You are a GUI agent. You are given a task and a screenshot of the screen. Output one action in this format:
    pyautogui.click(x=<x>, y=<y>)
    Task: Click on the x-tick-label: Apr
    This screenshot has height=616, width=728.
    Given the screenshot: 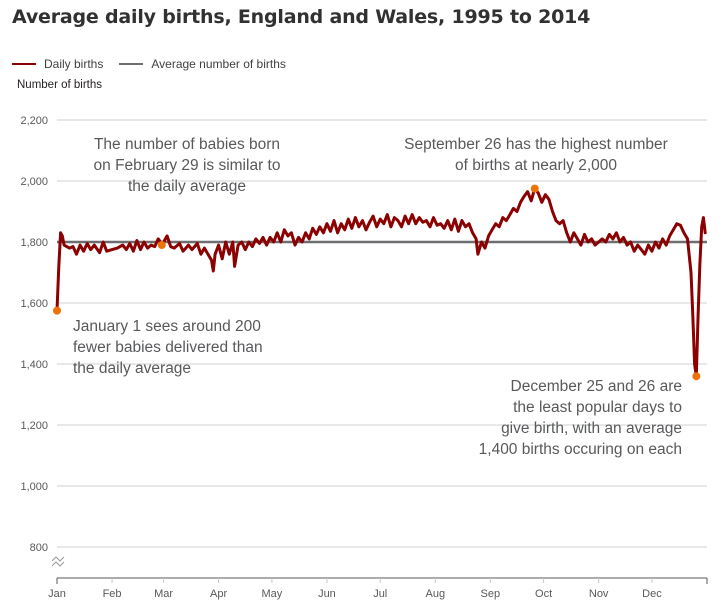 What is the action you would take?
    pyautogui.click(x=218, y=594)
    